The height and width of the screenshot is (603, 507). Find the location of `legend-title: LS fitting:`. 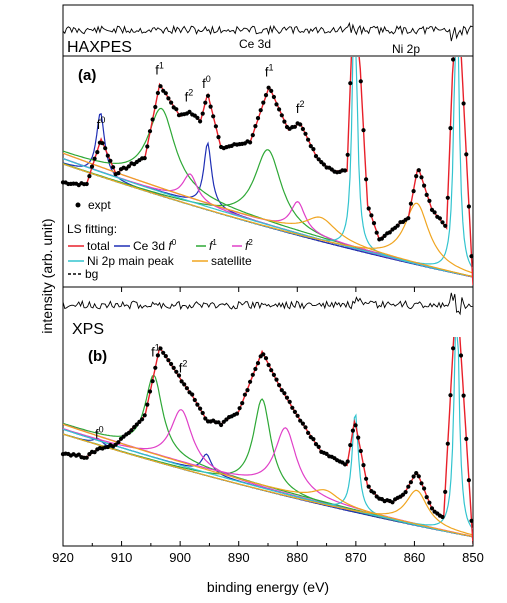

legend-title: LS fitting: is located at coordinates (92, 229).